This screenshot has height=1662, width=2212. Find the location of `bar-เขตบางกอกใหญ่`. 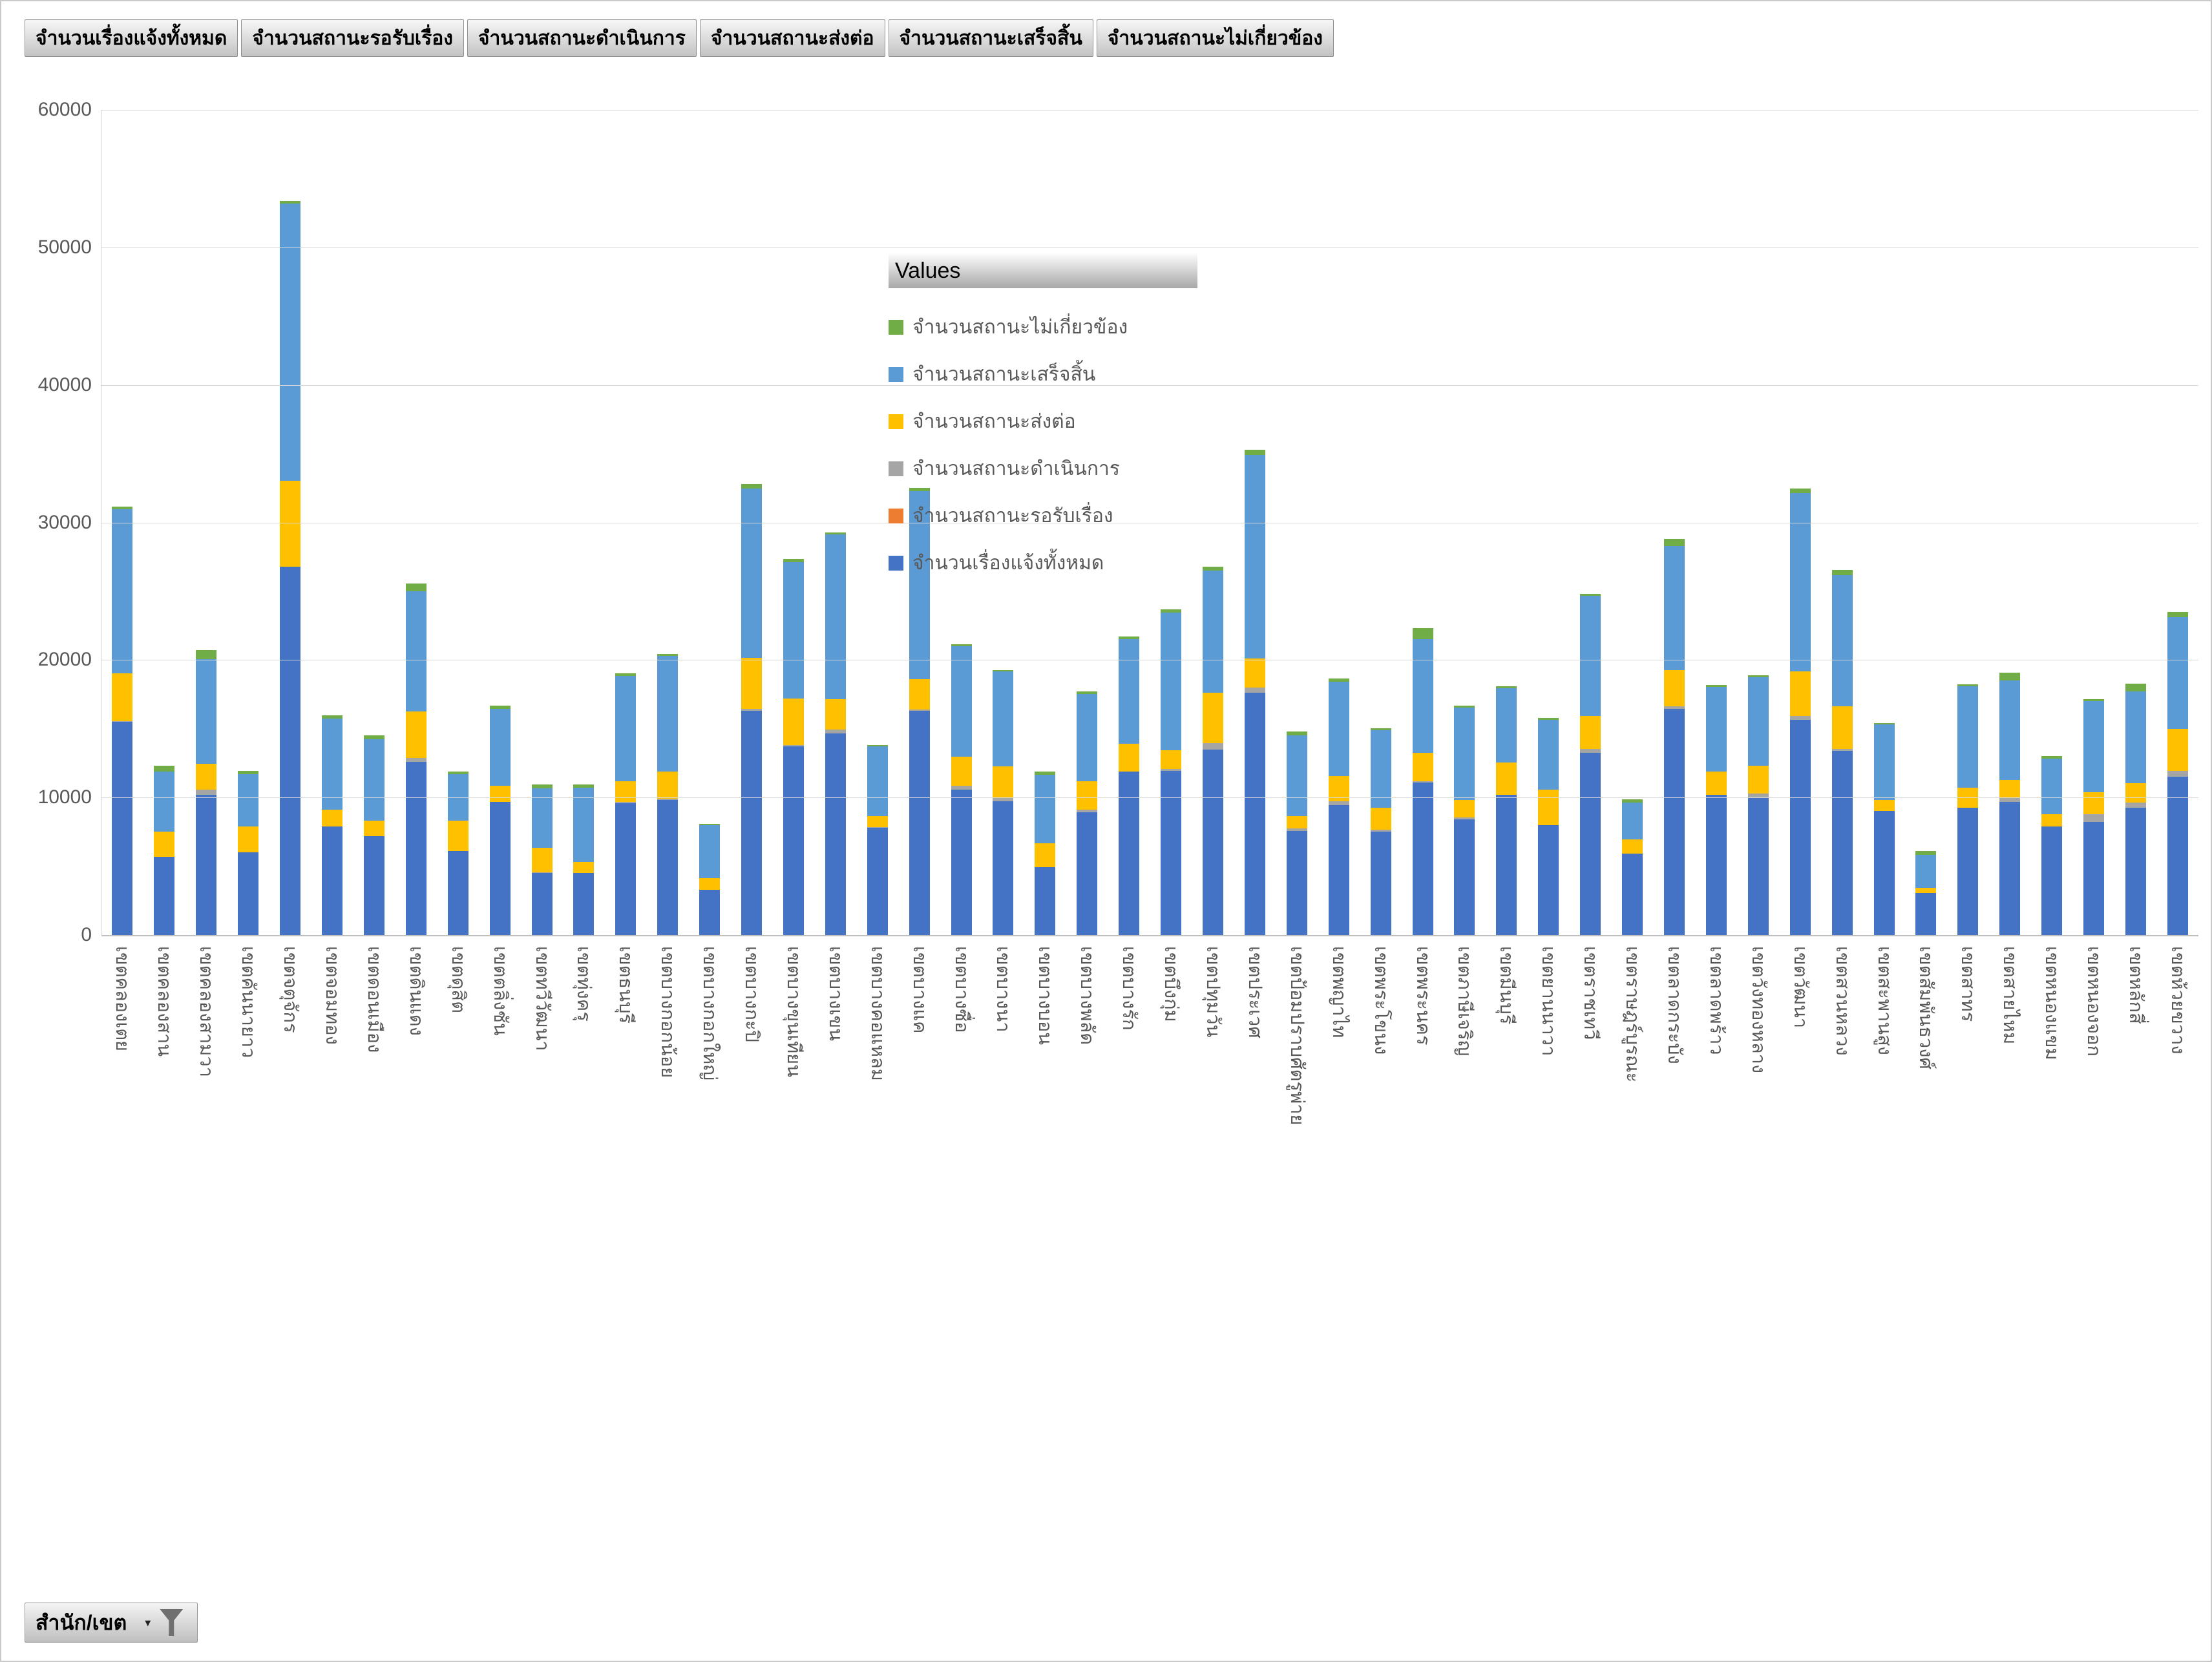

bar-เขตบางกอกใหญ่ is located at coordinates (710, 522).